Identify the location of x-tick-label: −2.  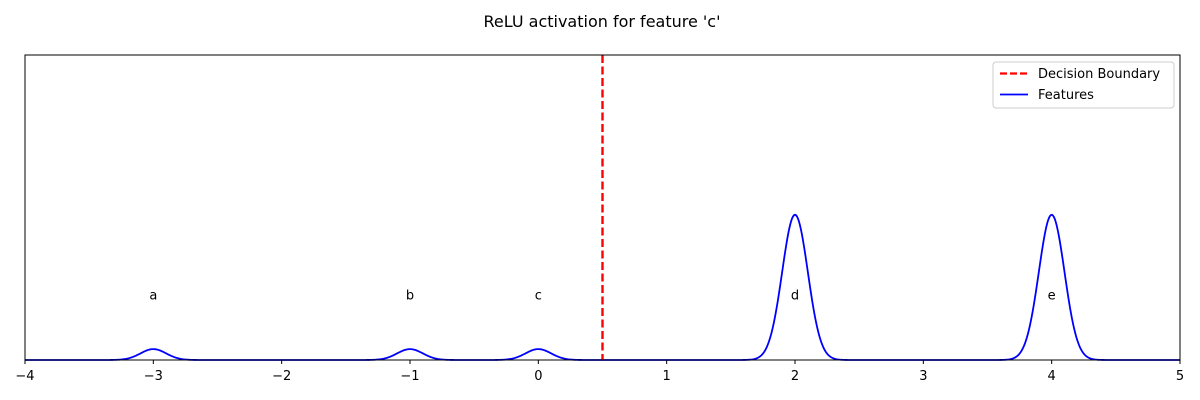
(281, 376).